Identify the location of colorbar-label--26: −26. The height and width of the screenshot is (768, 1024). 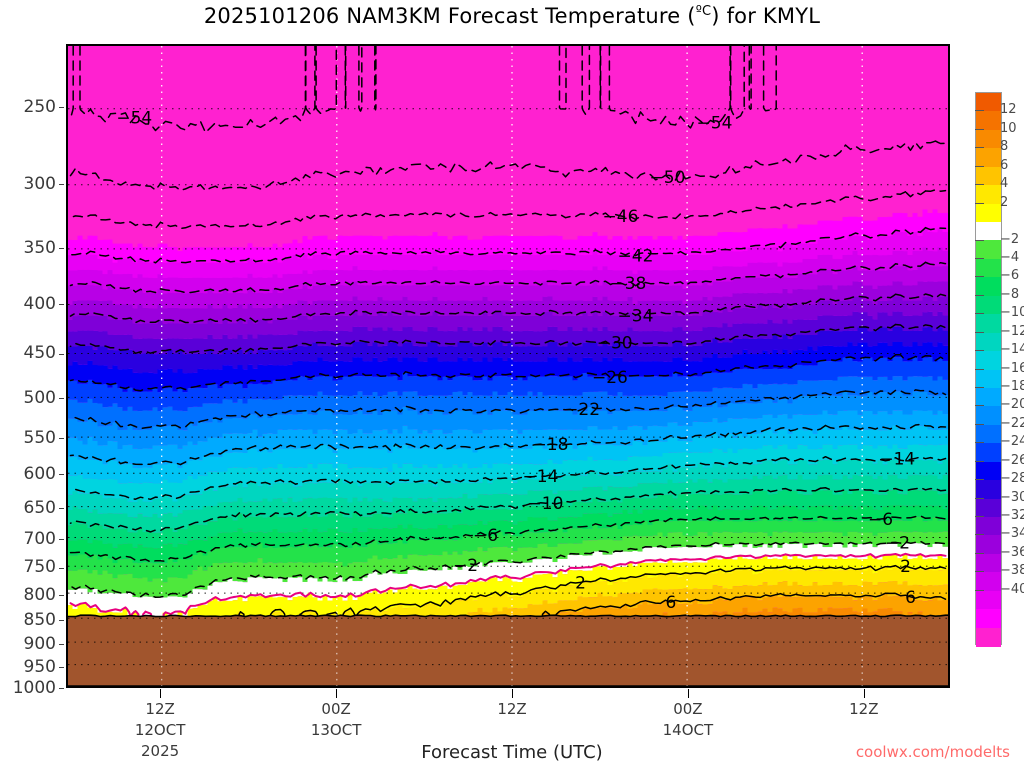
(1012, 460).